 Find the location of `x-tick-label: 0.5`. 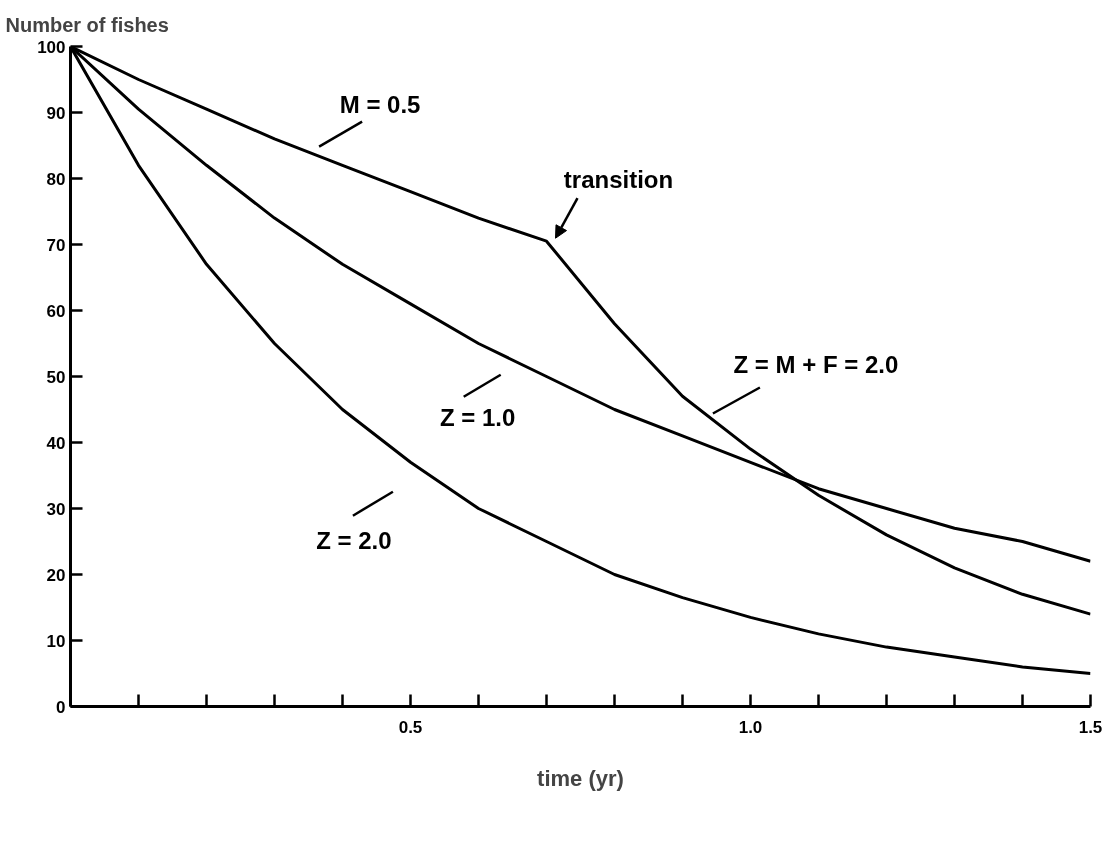

x-tick-label: 0.5 is located at coordinates (410, 727).